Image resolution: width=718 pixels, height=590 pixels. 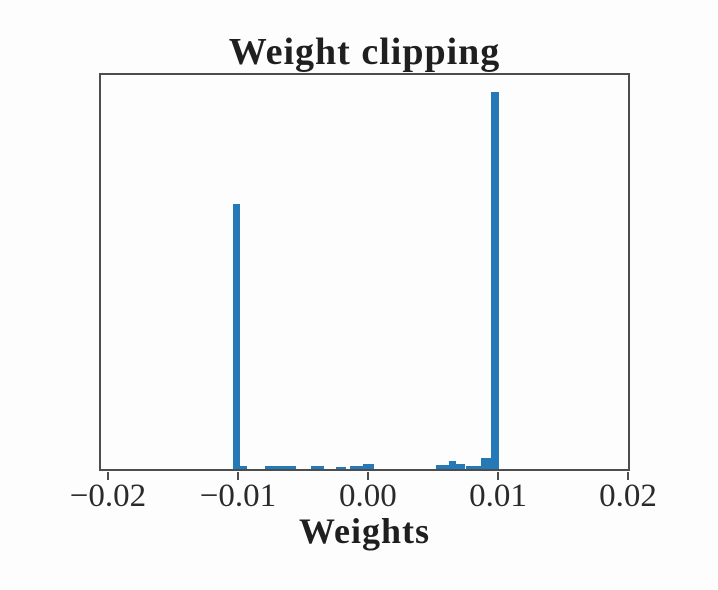 What do you see at coordinates (364, 531) in the screenshot?
I see `x-axis-label: Weights` at bounding box center [364, 531].